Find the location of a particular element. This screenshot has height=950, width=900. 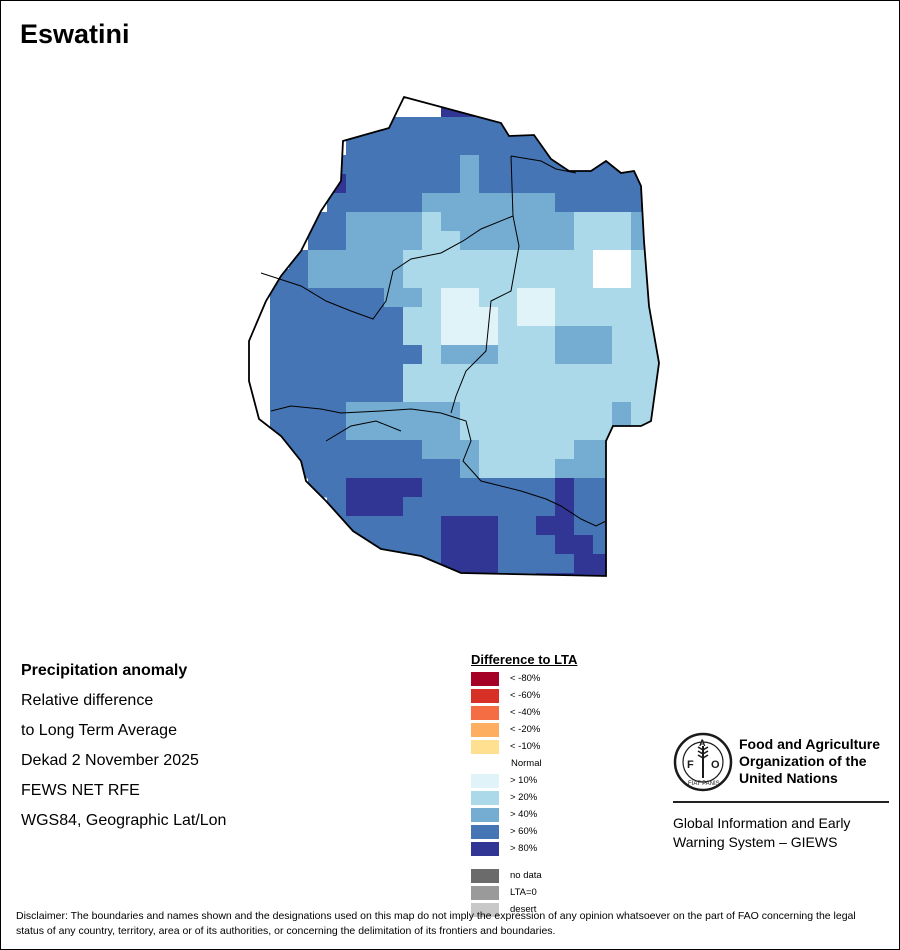

legend-item: > 80% is located at coordinates (524, 848).